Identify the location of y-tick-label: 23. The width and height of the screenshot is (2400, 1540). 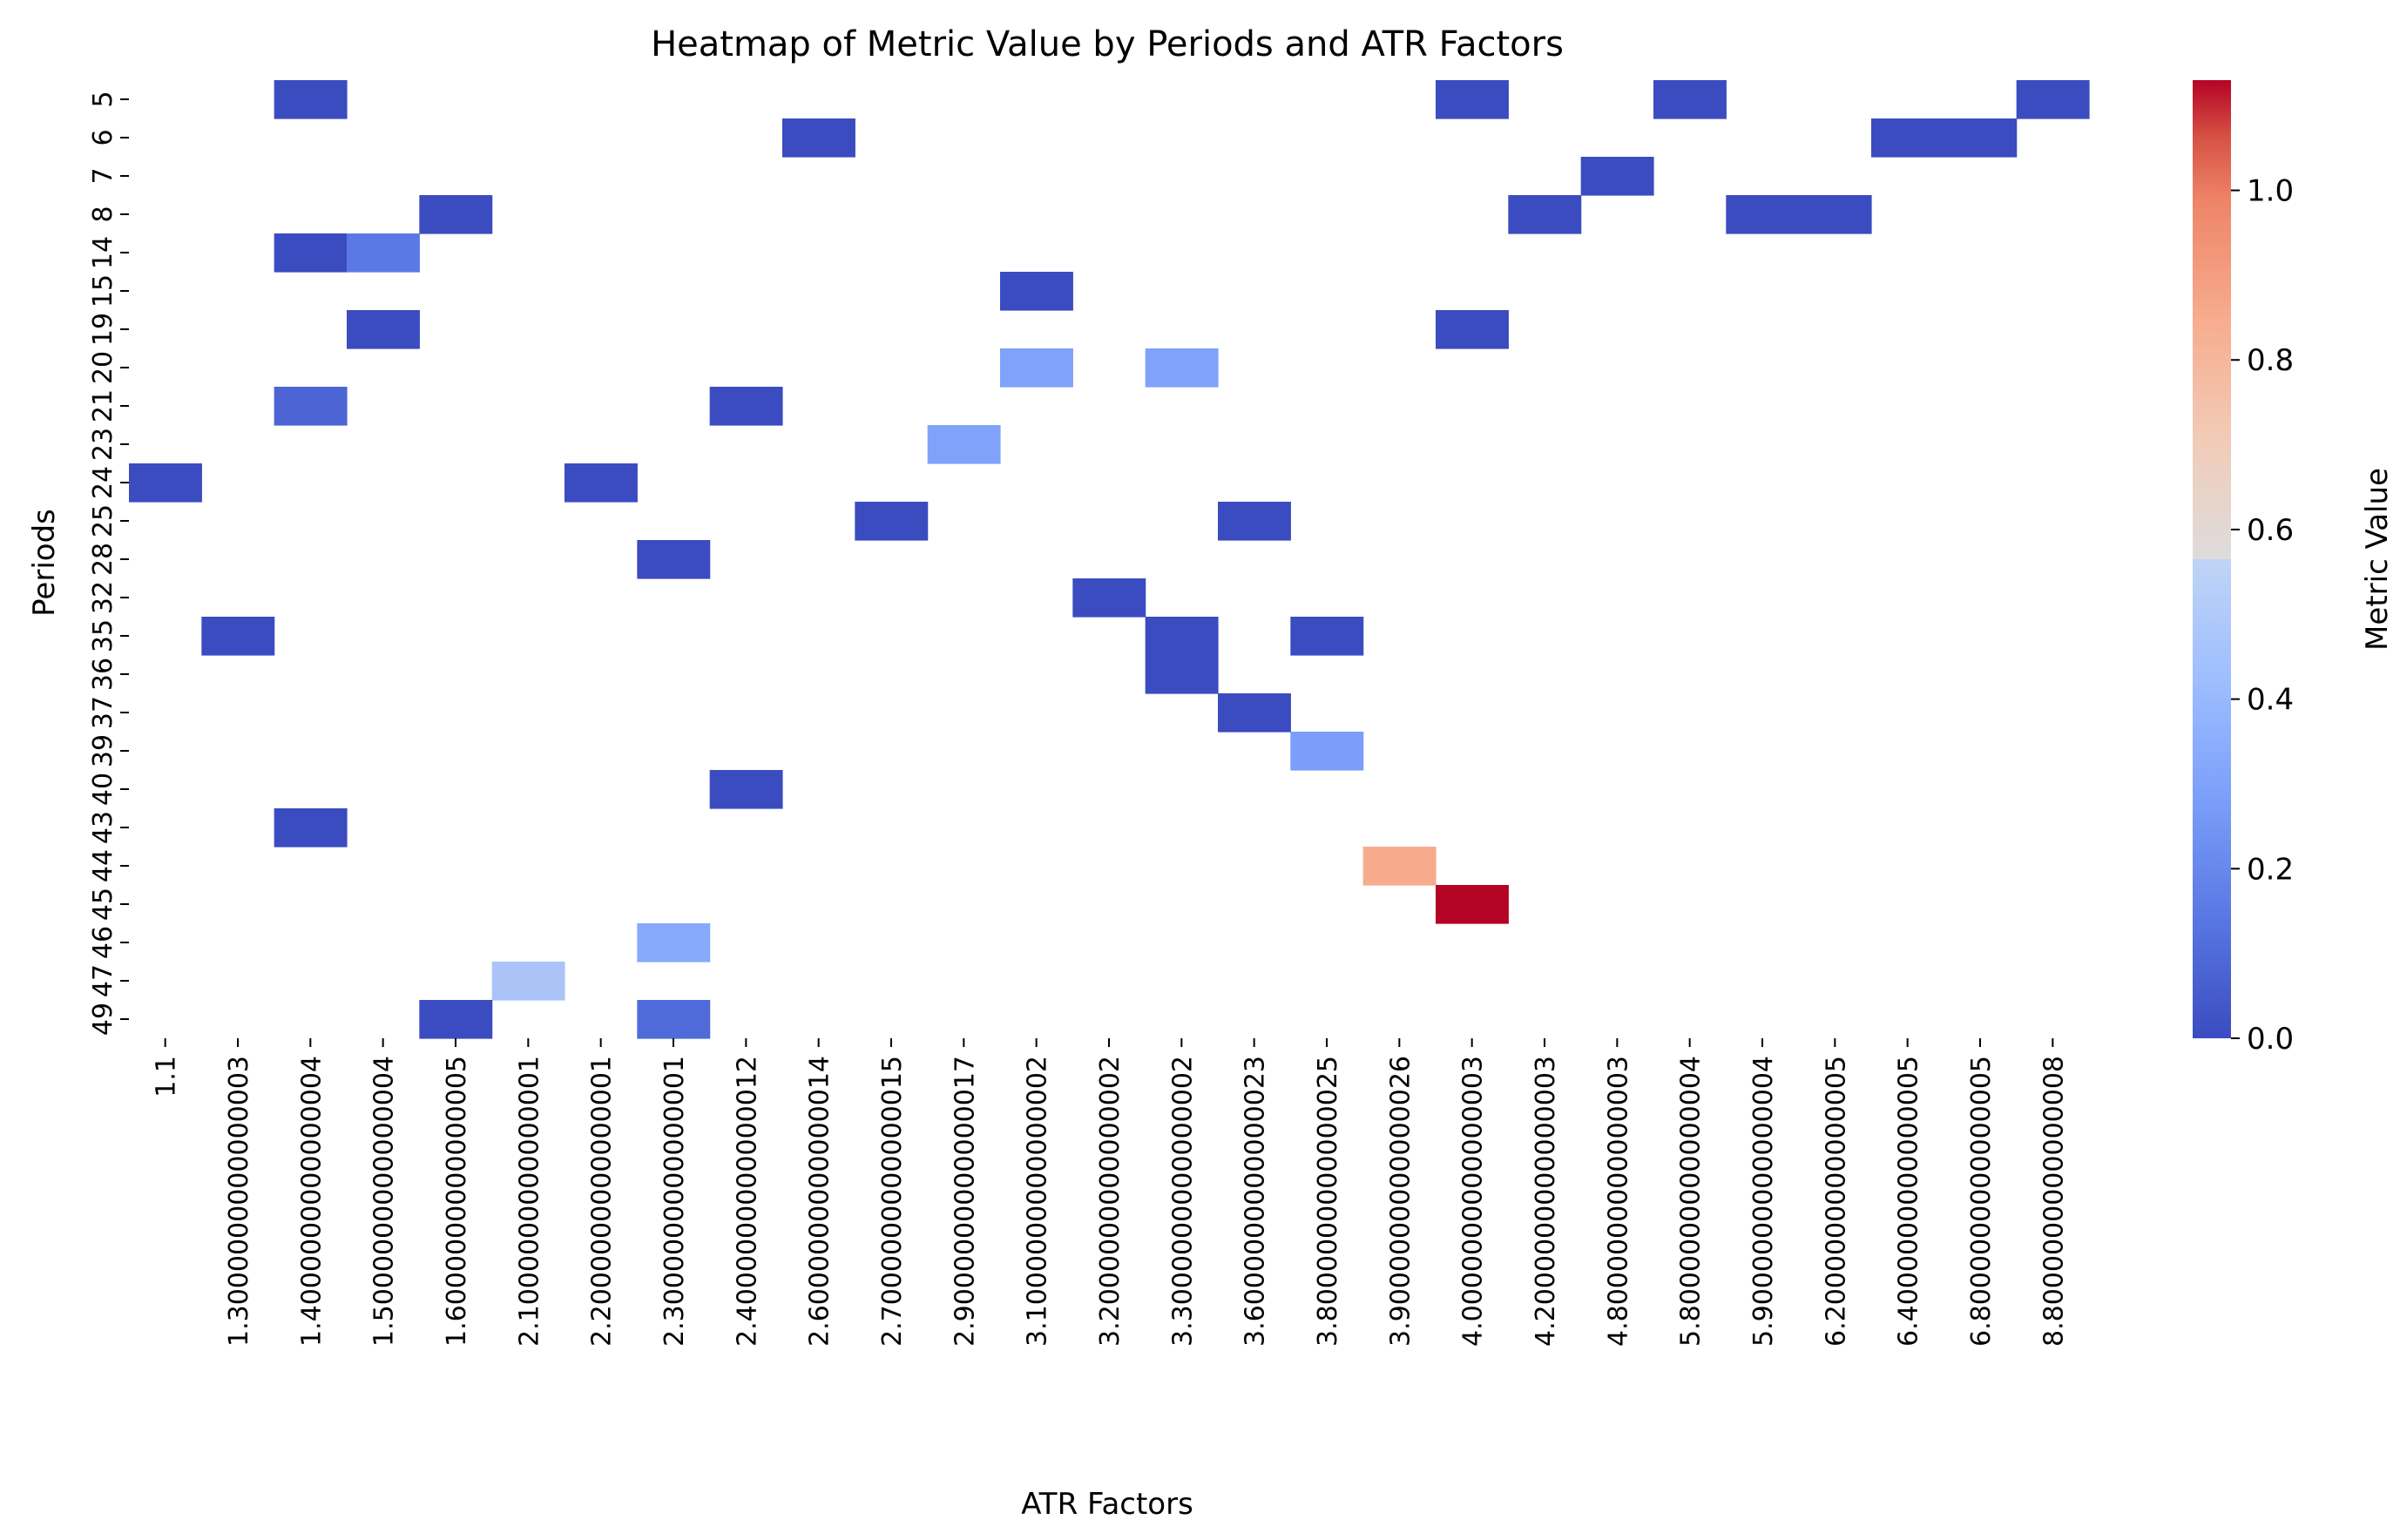
(103, 444).